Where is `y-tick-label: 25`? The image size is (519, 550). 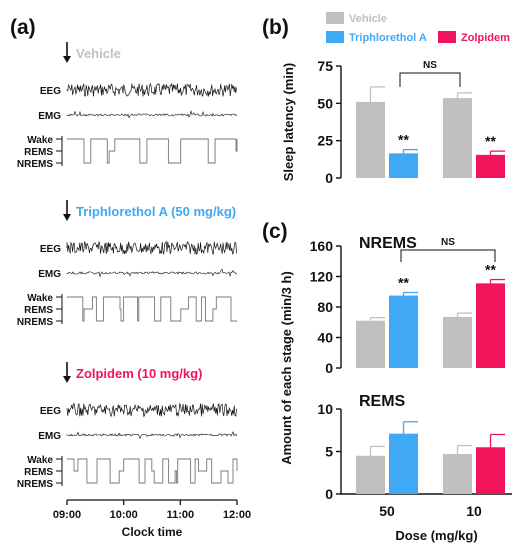 y-tick-label: 25 is located at coordinates (325, 141).